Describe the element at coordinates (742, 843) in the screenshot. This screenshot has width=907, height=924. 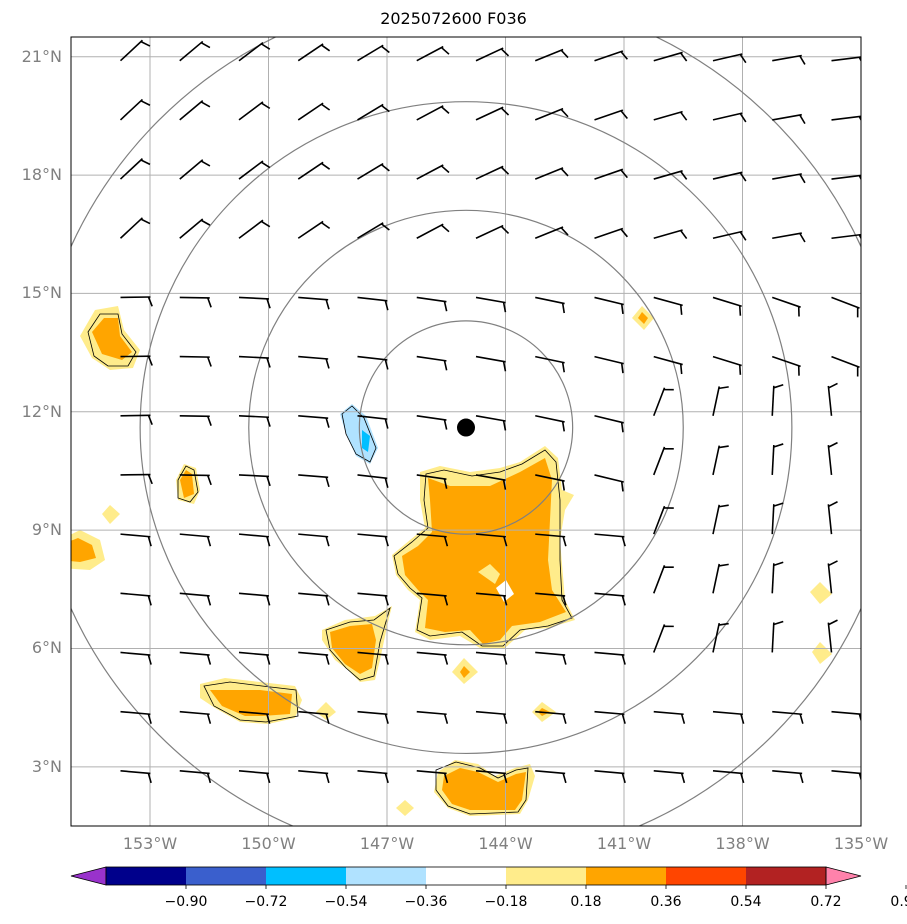
I see `longitude-label: 138°W` at that location.